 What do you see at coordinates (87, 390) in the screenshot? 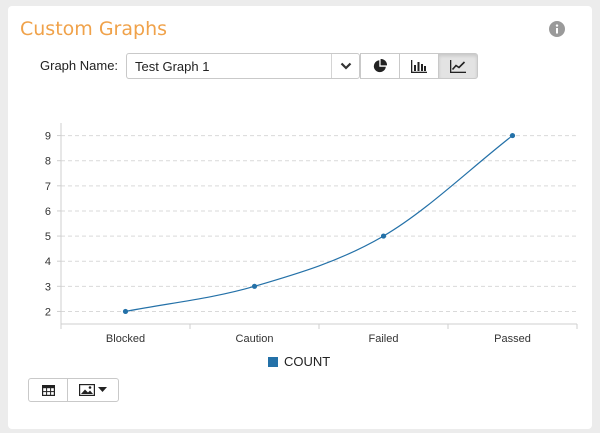
I see `image-icon` at bounding box center [87, 390].